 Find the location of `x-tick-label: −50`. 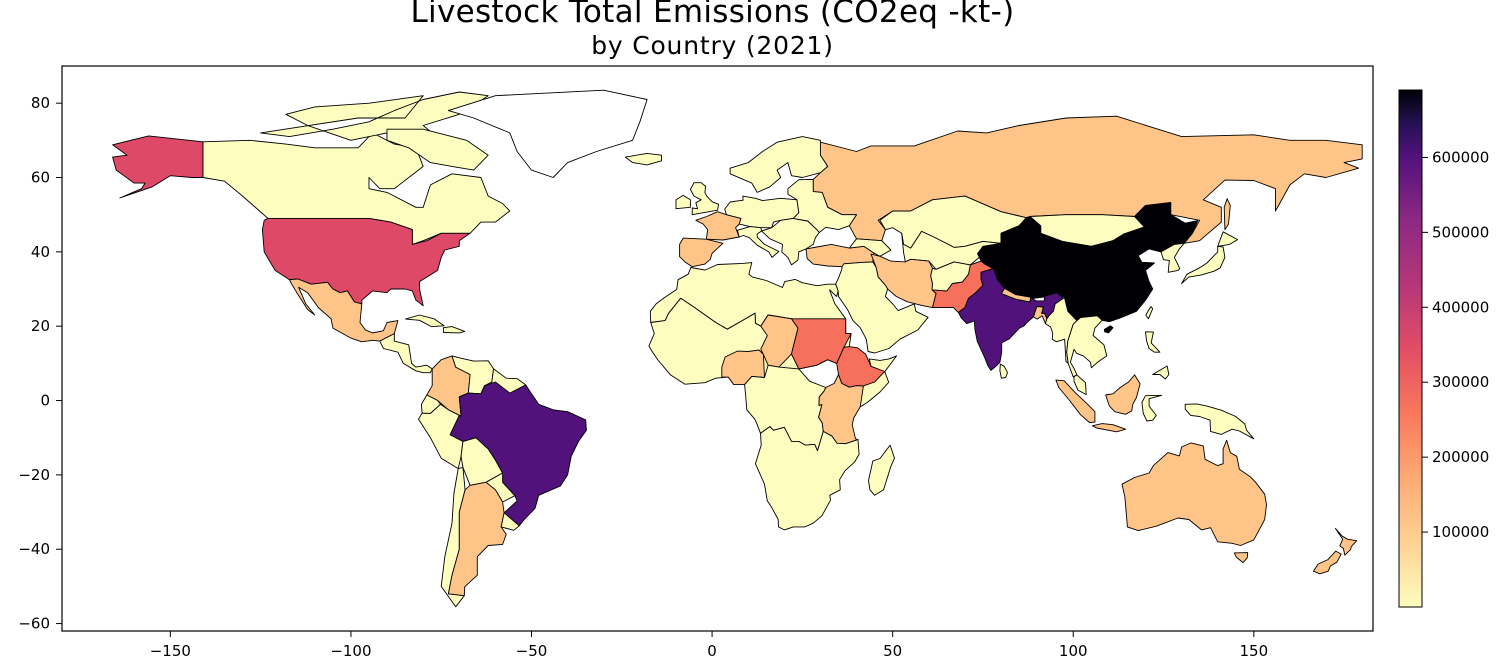

x-tick-label: −50 is located at coordinates (532, 649).